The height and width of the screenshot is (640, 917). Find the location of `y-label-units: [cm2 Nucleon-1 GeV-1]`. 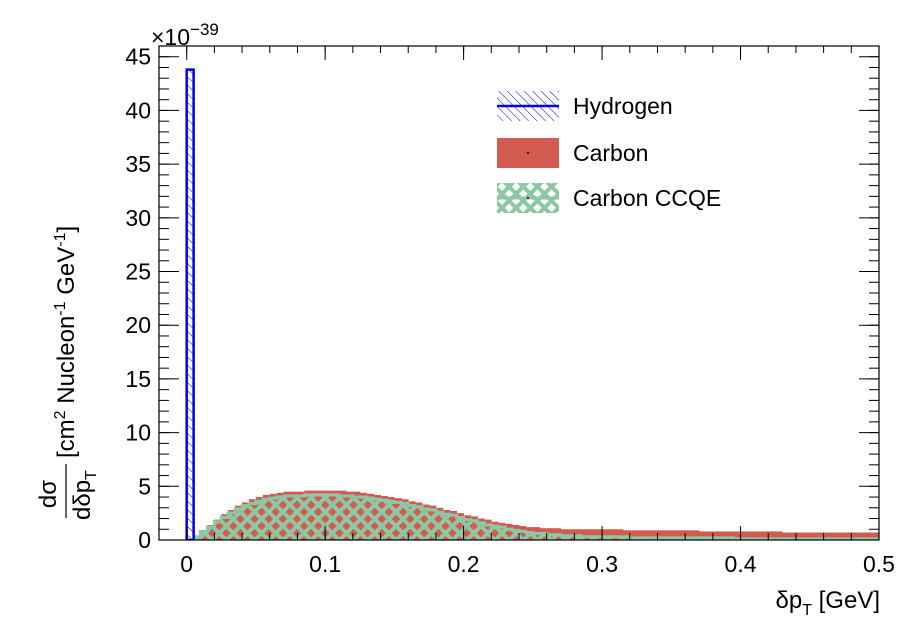

y-label-units: [cm2 Nucleon-1 GeV-1] is located at coordinates (66, 342).